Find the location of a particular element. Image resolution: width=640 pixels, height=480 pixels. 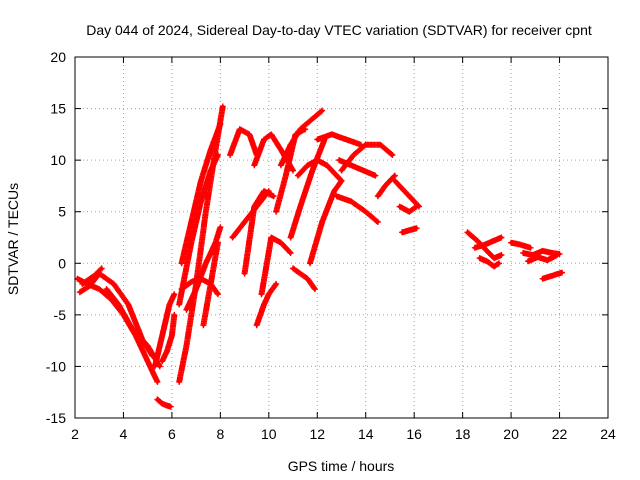

y-axis-label: SDTVAR / TECUs is located at coordinates (13, 239).